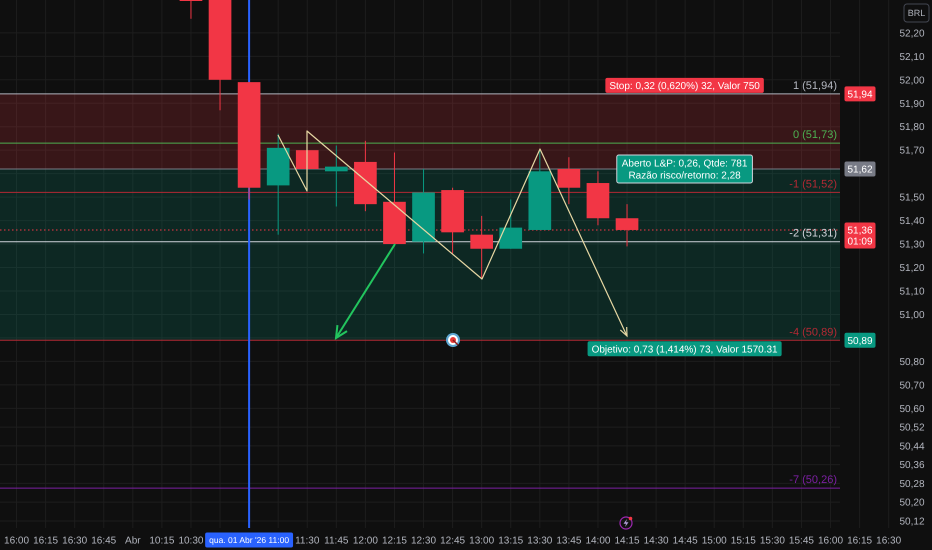  What do you see at coordinates (912, 386) in the screenshot?
I see `y-tick-label: 50,70` at bounding box center [912, 386].